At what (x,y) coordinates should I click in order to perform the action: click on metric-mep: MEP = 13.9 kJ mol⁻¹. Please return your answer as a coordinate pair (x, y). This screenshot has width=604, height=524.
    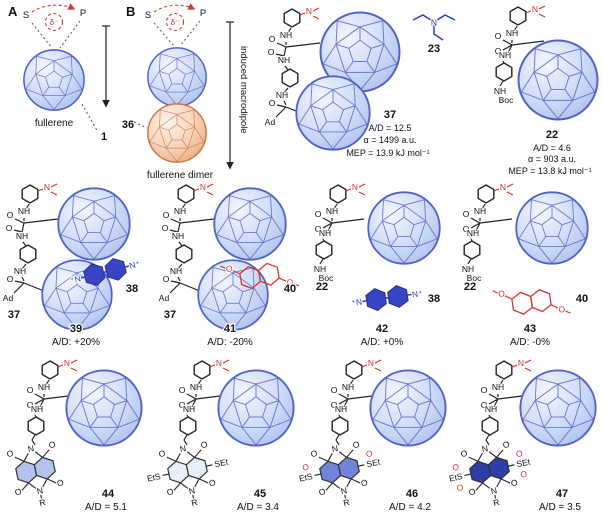
    Looking at the image, I should click on (387, 153).